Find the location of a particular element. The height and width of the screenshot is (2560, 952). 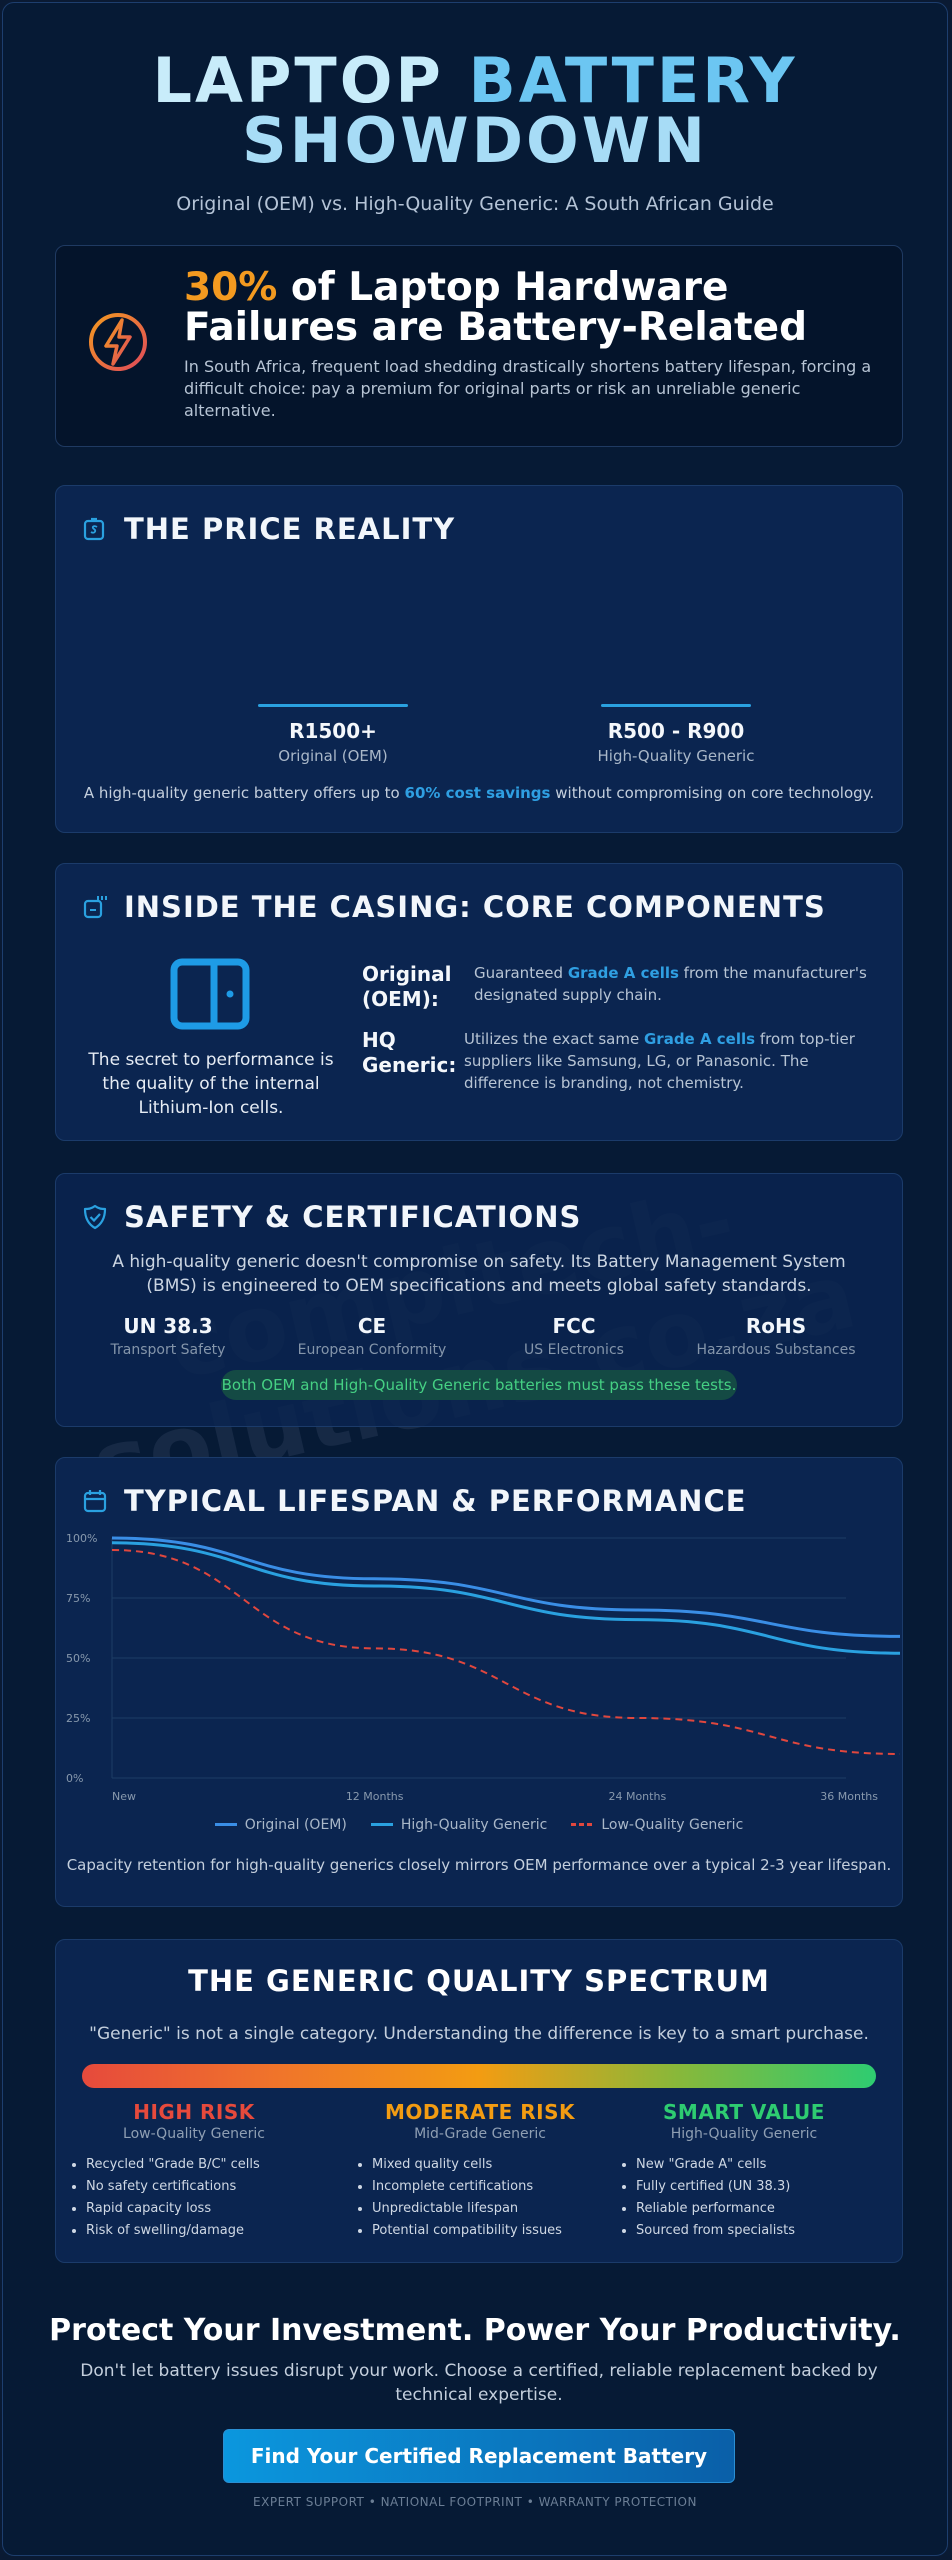

legend-item: High-Quality Generic is located at coordinates (459, 1824).